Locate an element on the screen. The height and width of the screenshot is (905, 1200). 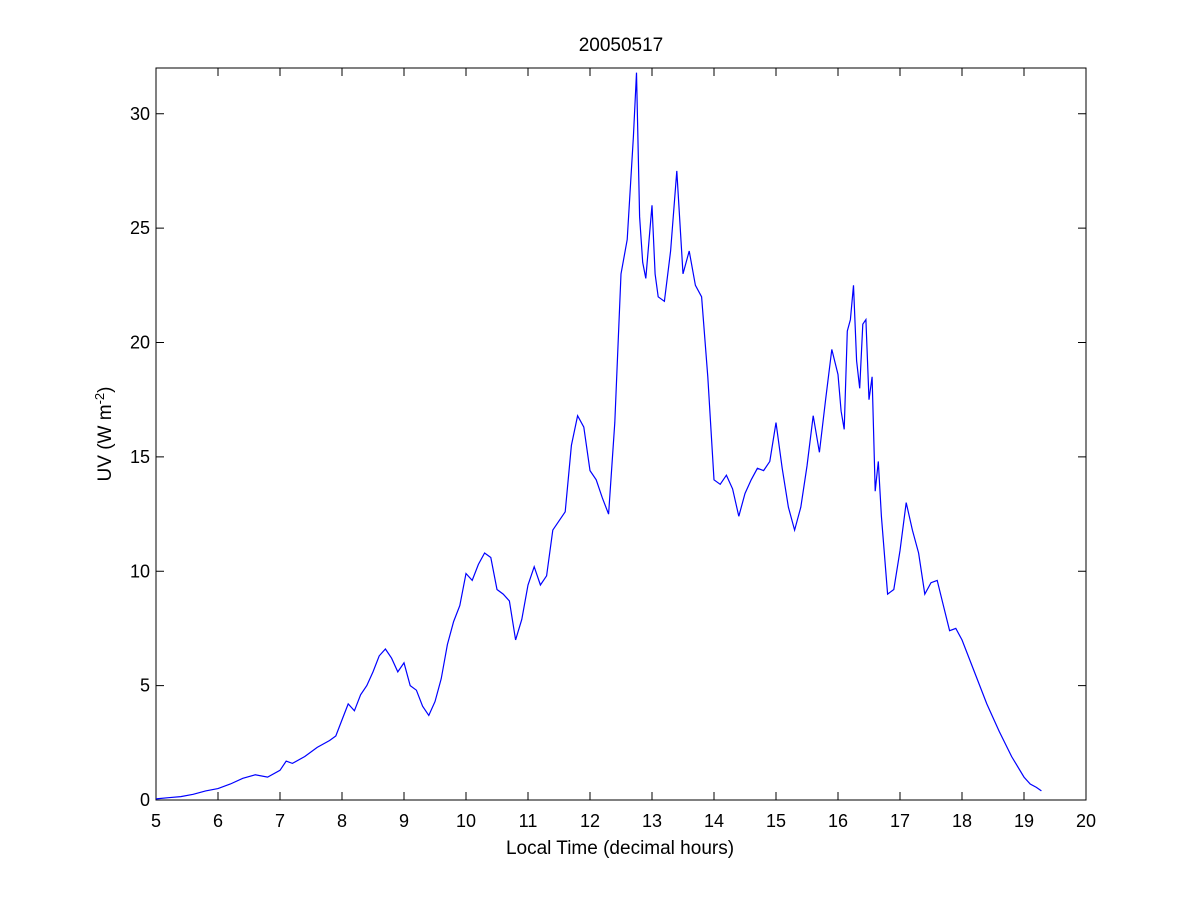
x-tick-label: 12 is located at coordinates (590, 821).